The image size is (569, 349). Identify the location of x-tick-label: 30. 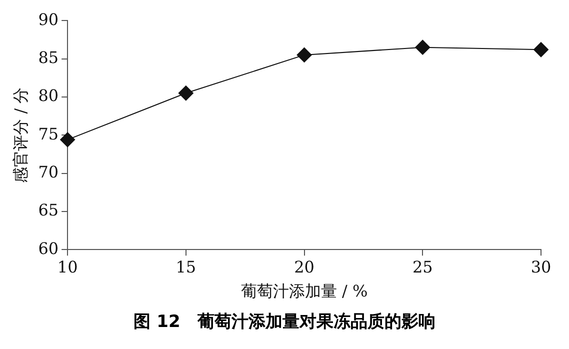
(541, 266).